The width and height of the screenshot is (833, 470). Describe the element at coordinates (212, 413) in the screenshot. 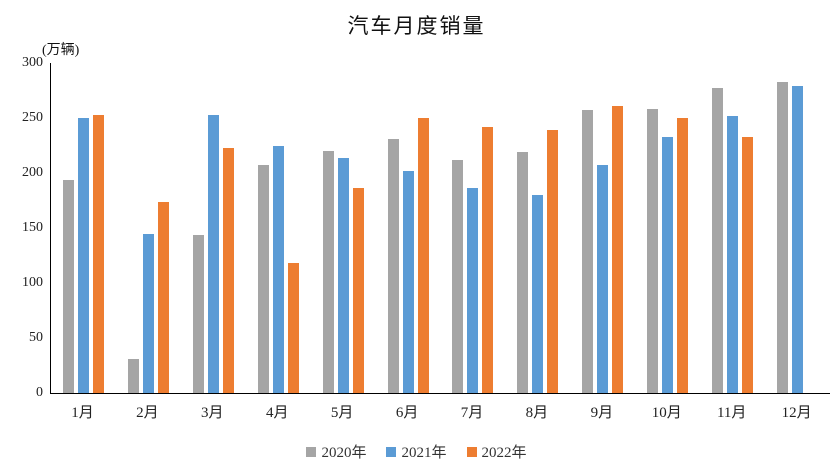

I see `x-tick-label-3月: 3月` at that location.